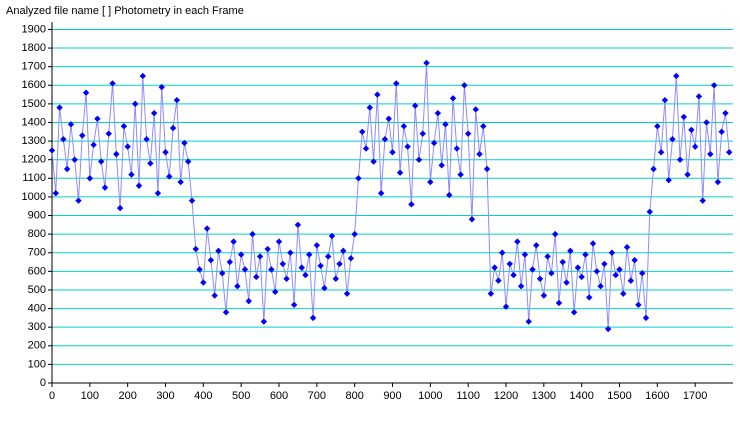 The width and height of the screenshot is (740, 425). What do you see at coordinates (34, 67) in the screenshot?
I see `y-tick-label: 1700` at bounding box center [34, 67].